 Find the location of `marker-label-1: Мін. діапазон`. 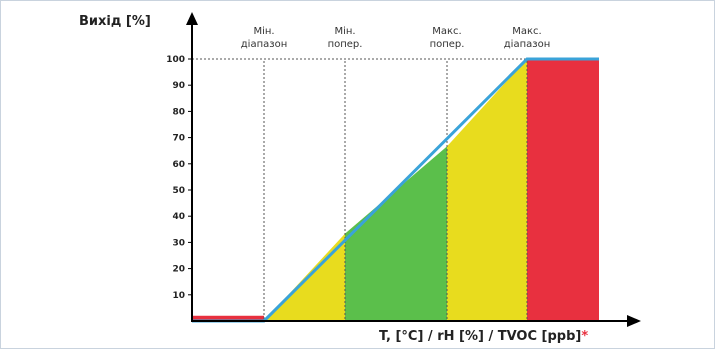

marker-label-1: Мін. діапазон is located at coordinates (264, 37).